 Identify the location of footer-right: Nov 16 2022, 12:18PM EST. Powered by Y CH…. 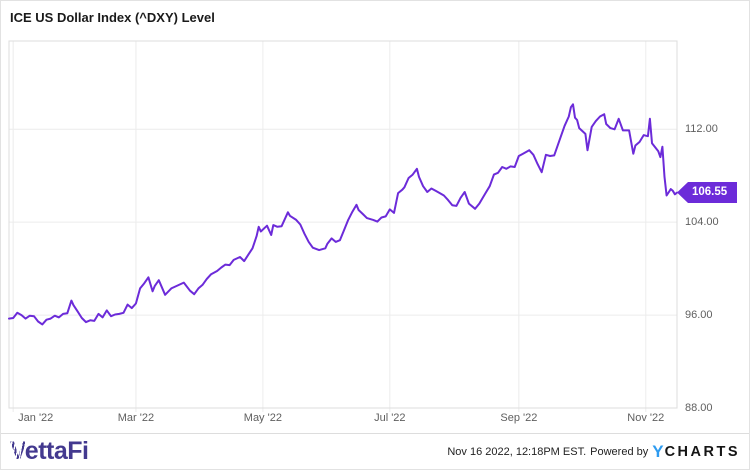
(593, 452).